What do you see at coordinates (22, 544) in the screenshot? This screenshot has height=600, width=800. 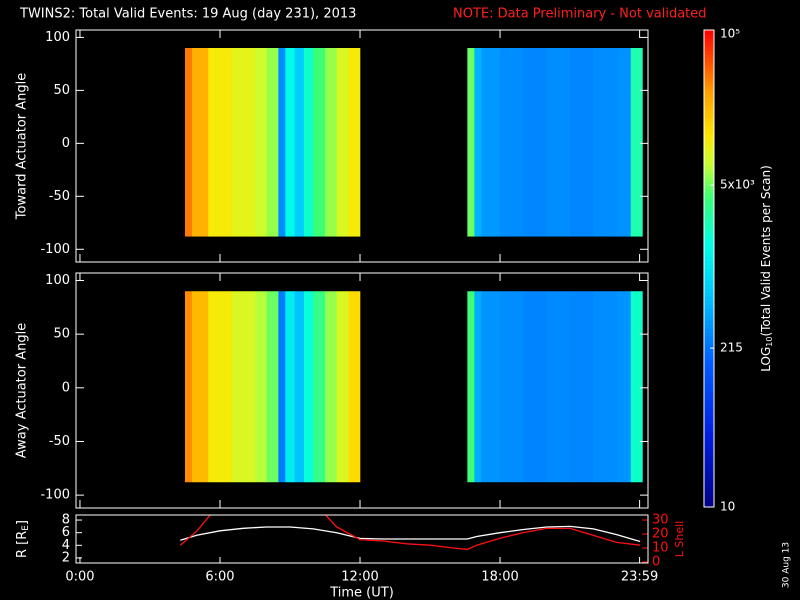 I see `label-part: R [R` at bounding box center [22, 544].